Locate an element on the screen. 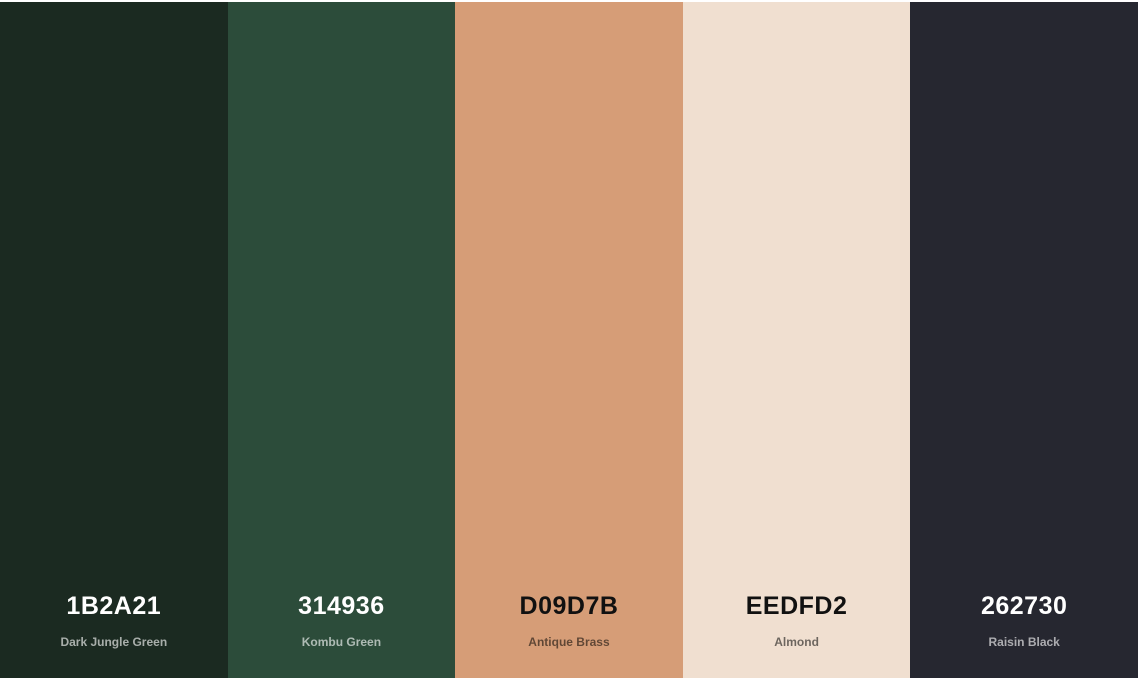 This screenshot has width=1138, height=679. swatch-color-name: Kombu Green is located at coordinates (341, 642).